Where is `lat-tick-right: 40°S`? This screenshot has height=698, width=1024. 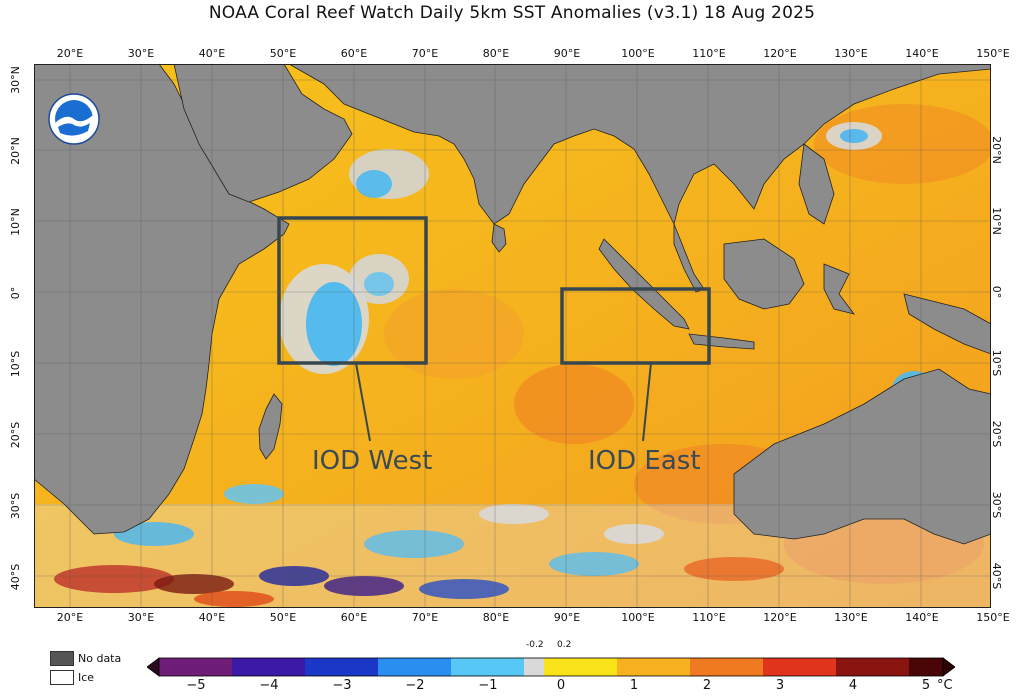
lat-tick-right: 40°S is located at coordinates (996, 576).